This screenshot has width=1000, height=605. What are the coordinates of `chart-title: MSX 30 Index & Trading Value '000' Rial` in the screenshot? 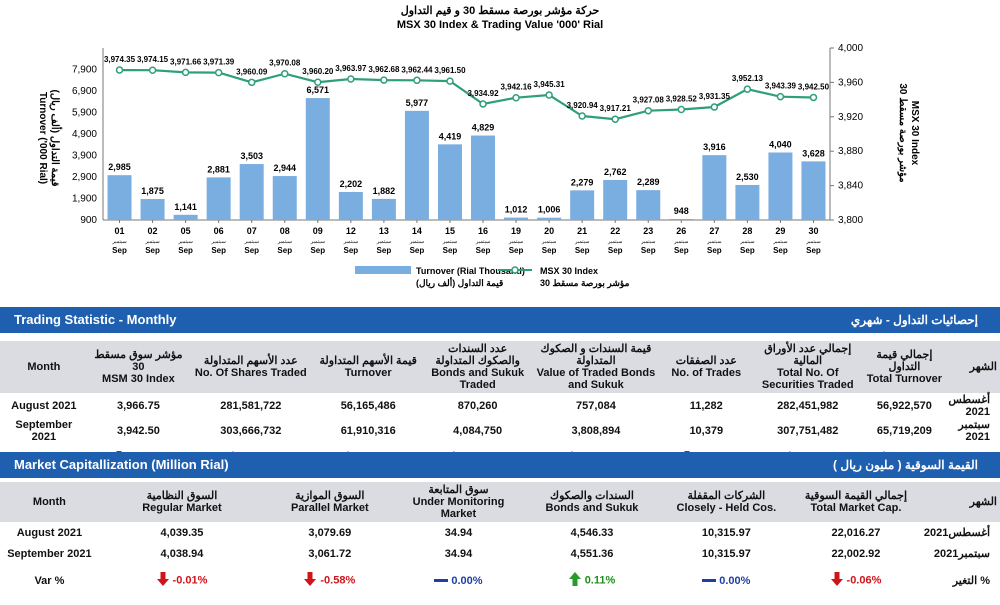 It's located at (500, 25).